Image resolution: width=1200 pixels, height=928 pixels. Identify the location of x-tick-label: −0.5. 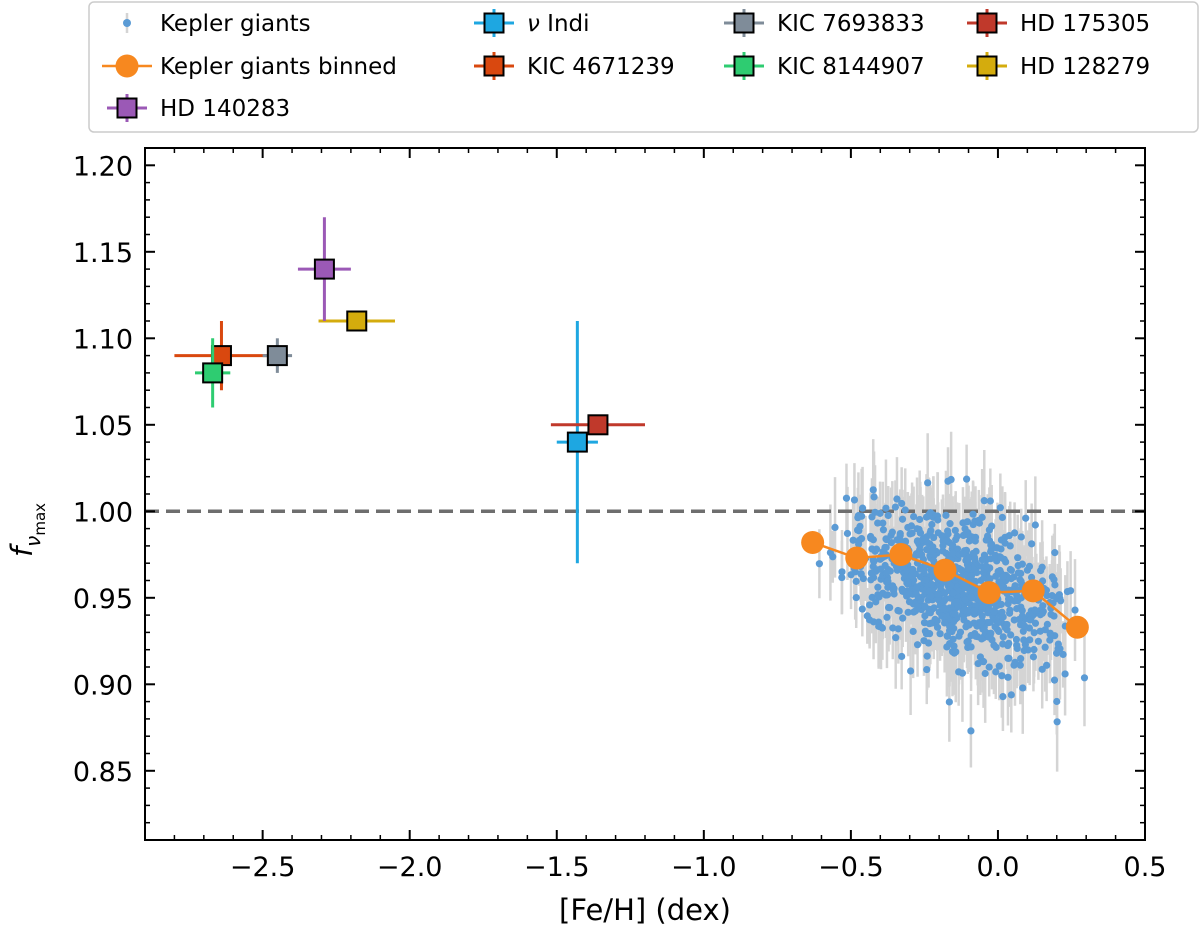
(851, 867).